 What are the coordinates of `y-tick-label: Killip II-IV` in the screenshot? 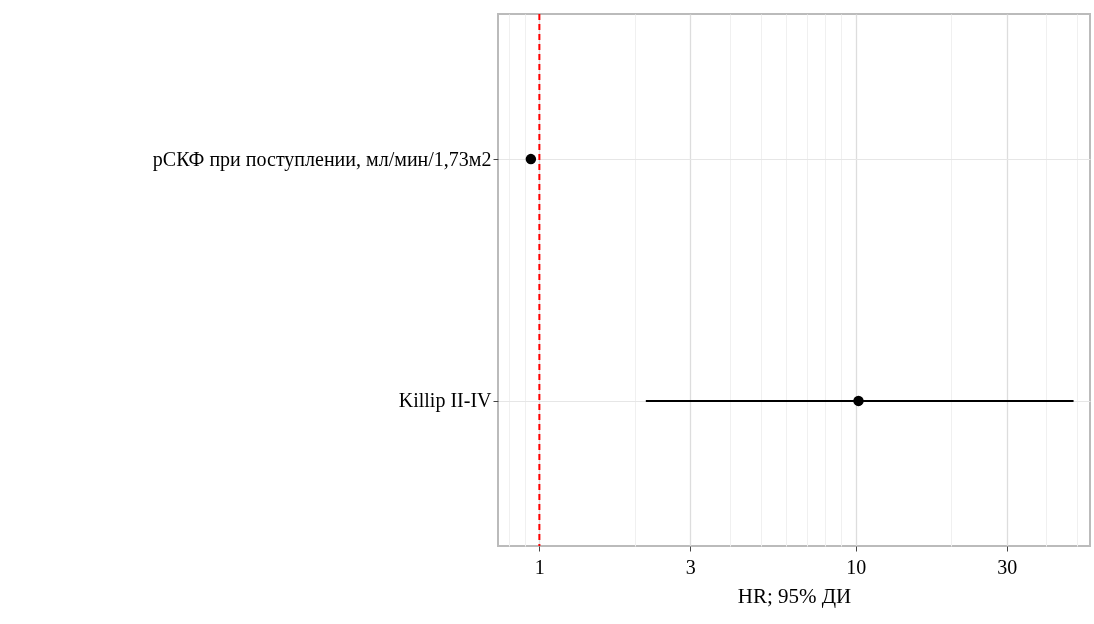 It's located at (445, 401).